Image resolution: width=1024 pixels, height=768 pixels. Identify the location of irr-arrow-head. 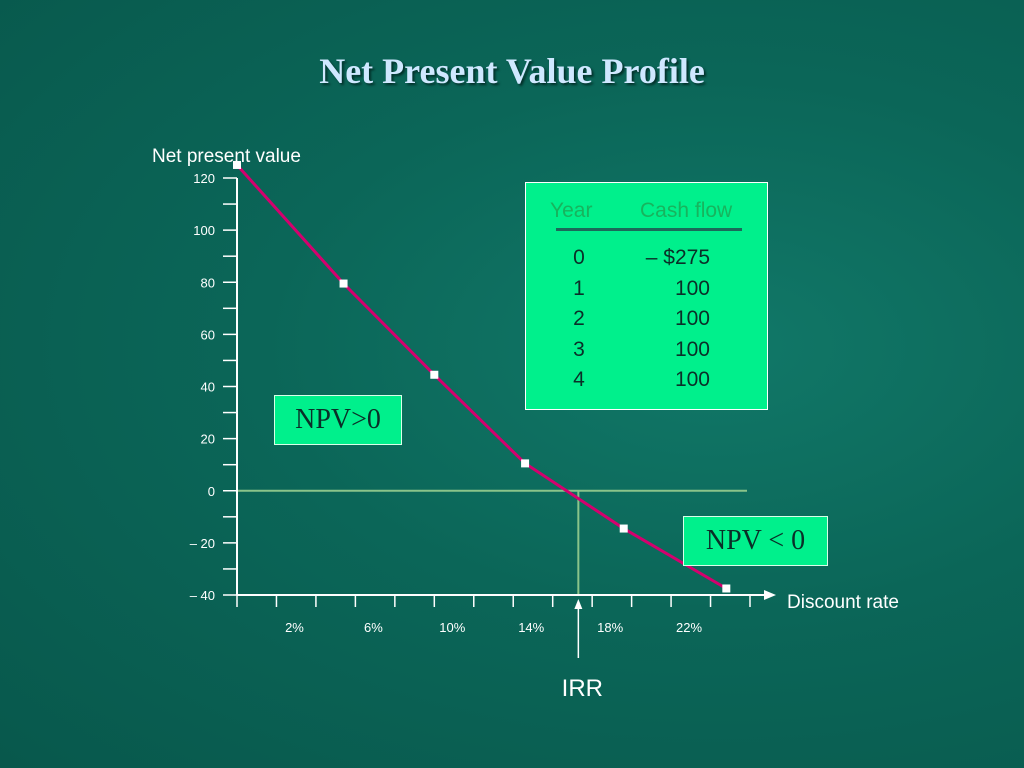
(578, 604).